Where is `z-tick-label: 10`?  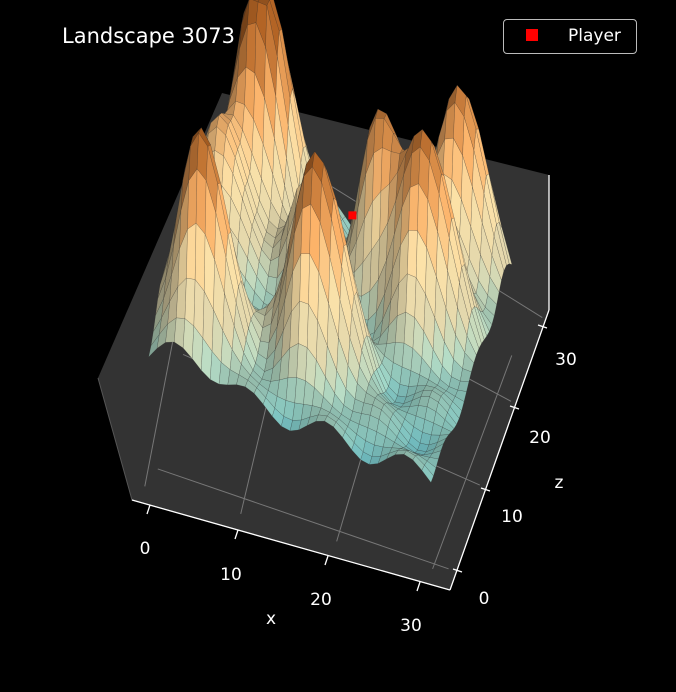 z-tick-label: 10 is located at coordinates (512, 517).